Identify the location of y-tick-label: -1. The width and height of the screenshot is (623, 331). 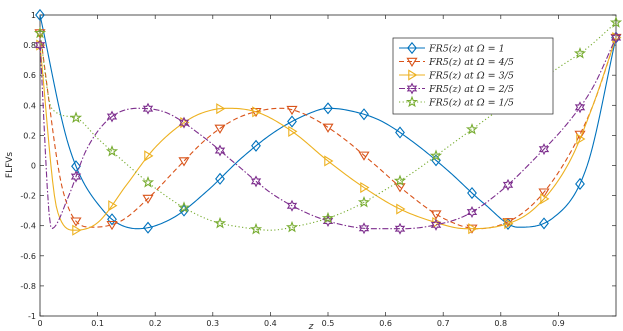
(32, 316).